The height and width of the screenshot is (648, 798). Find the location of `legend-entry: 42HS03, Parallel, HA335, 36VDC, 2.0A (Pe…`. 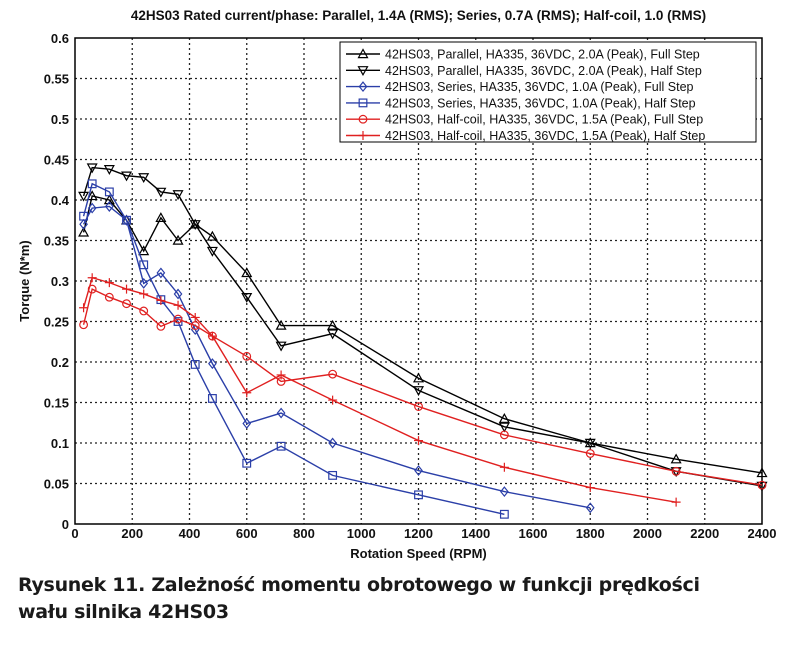

legend-entry: 42HS03, Parallel, HA335, 36VDC, 2.0A (Pe… is located at coordinates (543, 71).